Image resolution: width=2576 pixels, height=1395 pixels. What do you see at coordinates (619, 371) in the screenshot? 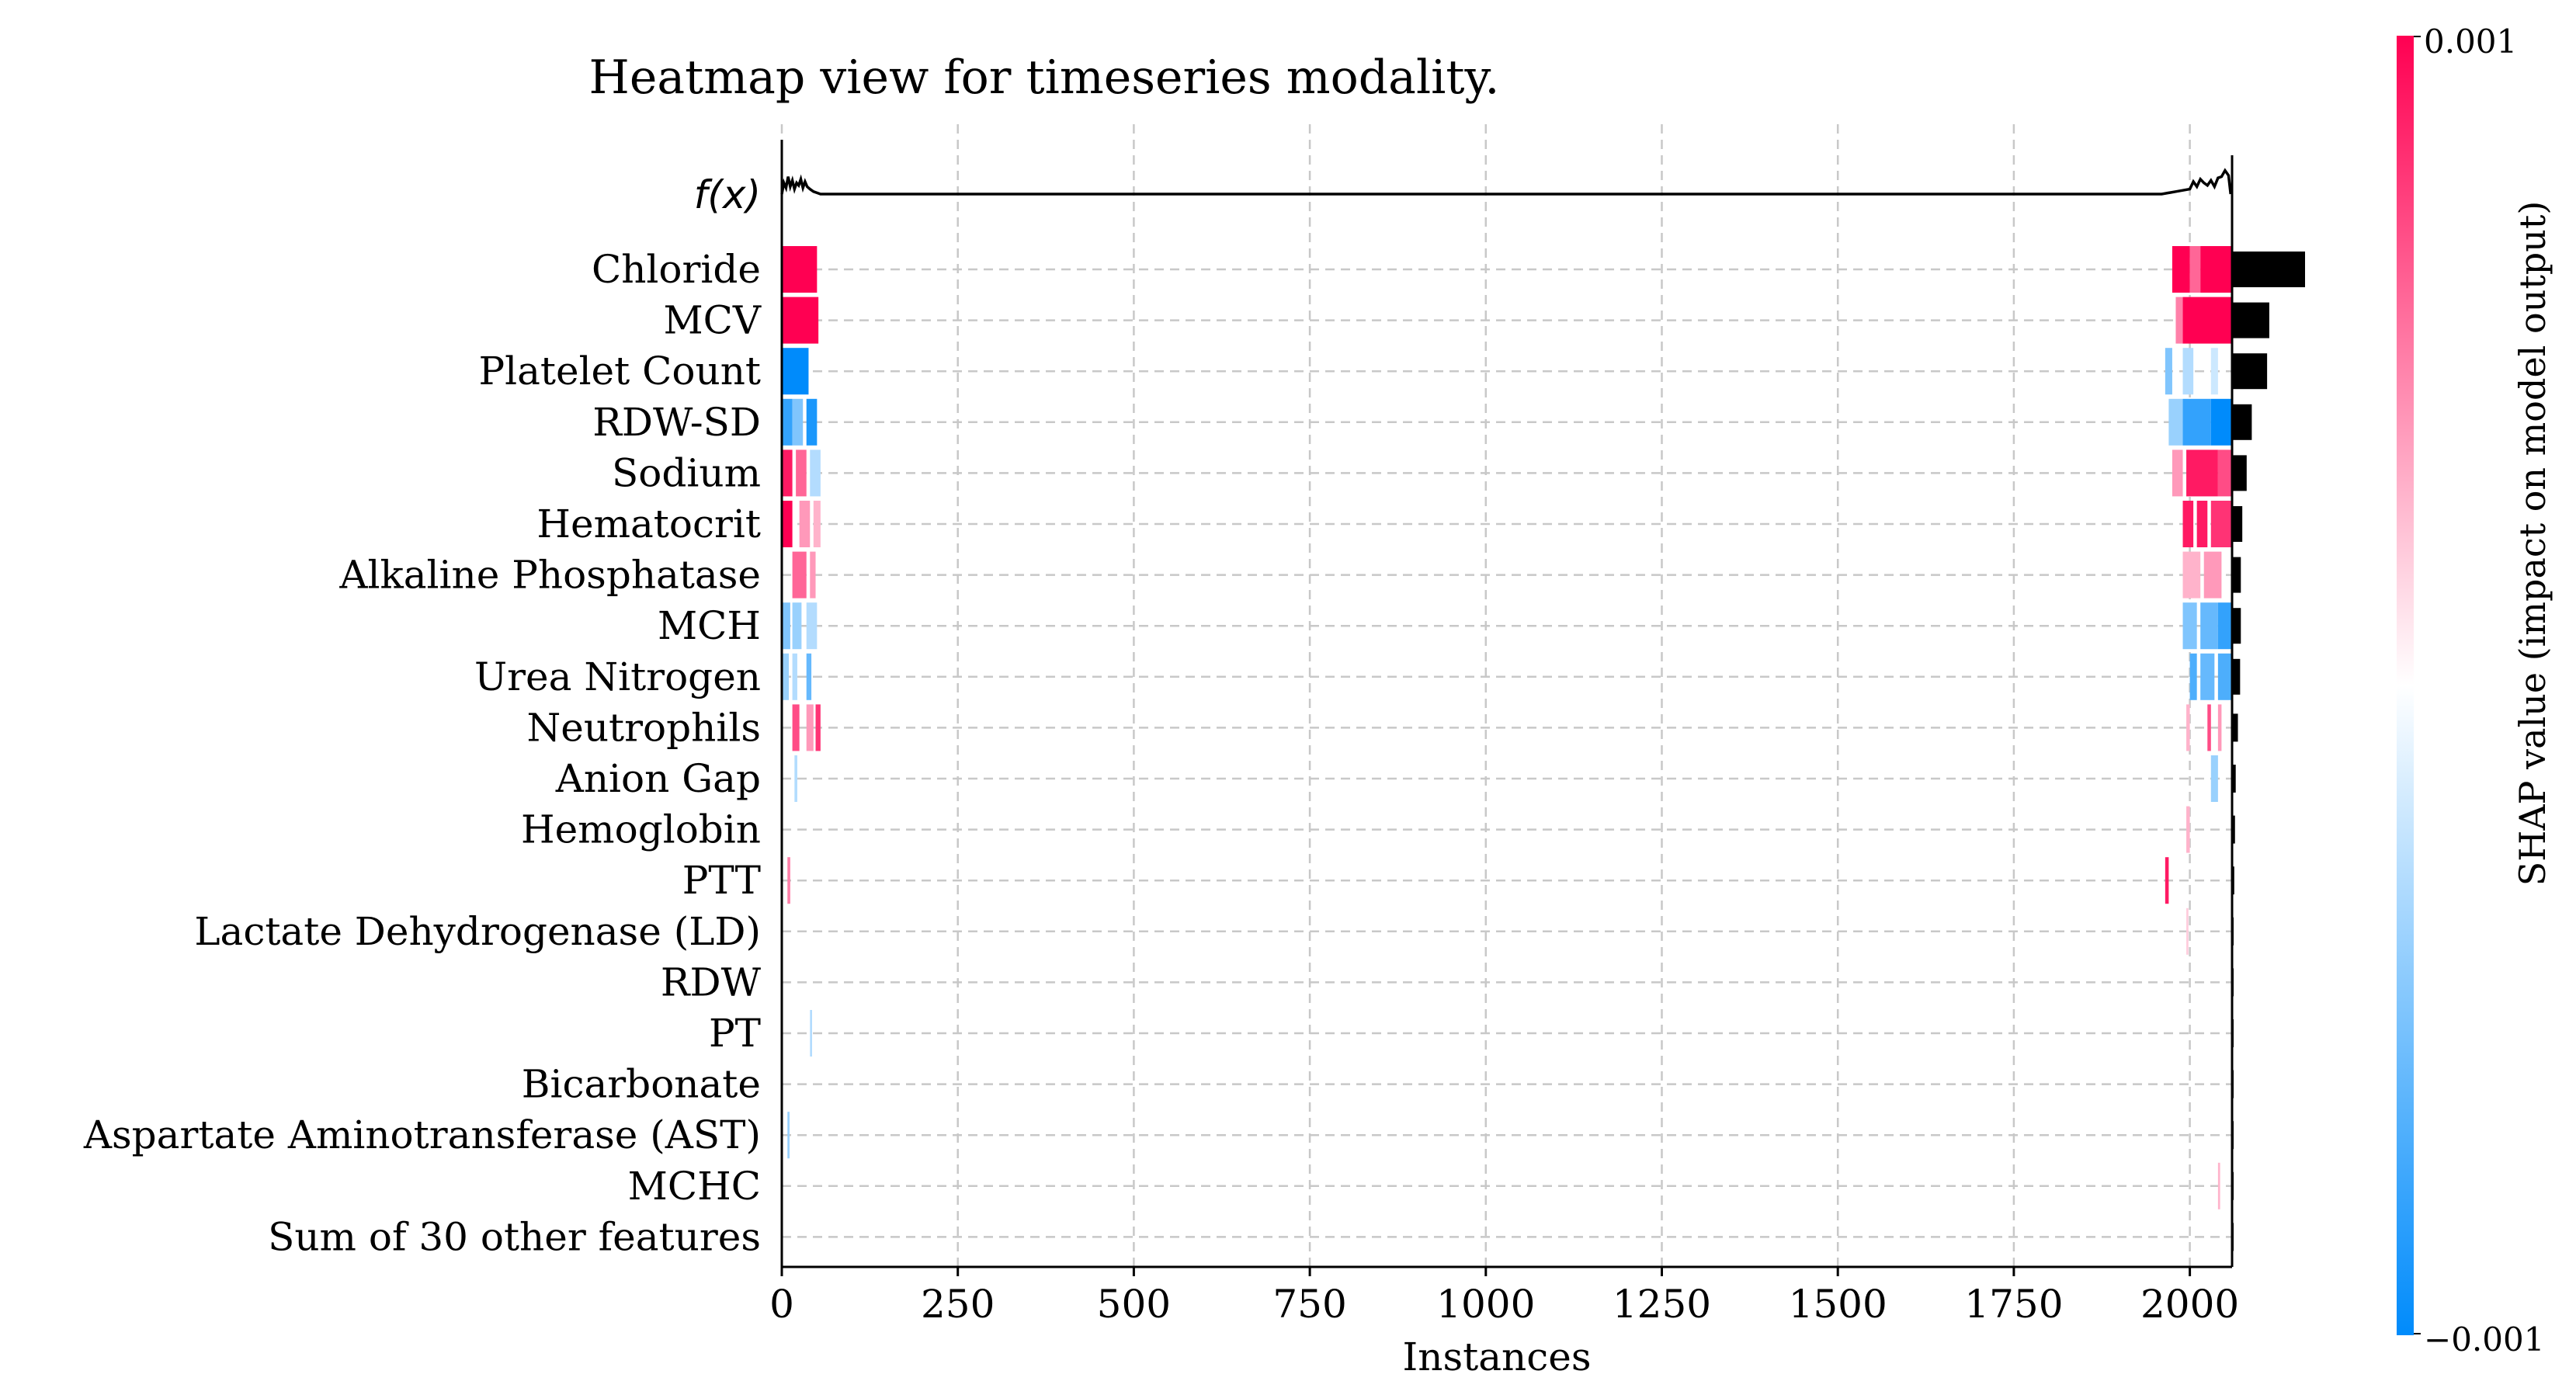
I see `feature-label: Platelet Count` at bounding box center [619, 371].